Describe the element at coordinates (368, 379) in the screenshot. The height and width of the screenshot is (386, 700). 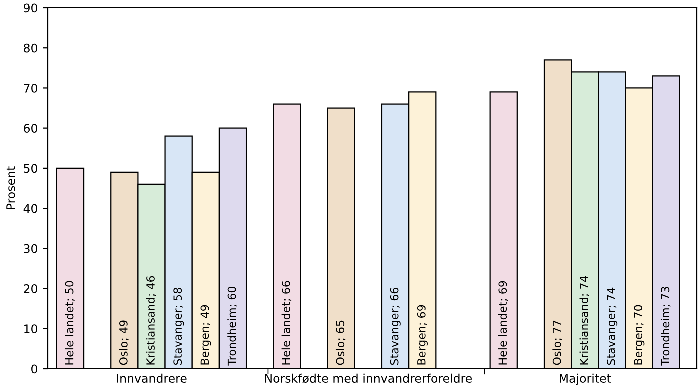
I see `x-tick-label: Norskfødte med innvandrerforeldre` at that location.